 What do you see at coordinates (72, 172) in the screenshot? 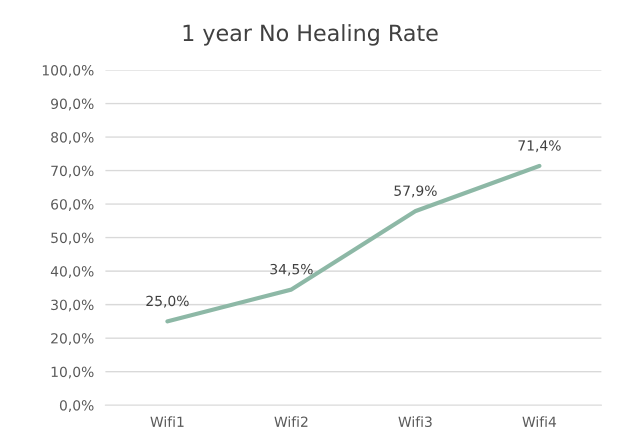
I see `y-tick-label: 70,0%` at bounding box center [72, 172].